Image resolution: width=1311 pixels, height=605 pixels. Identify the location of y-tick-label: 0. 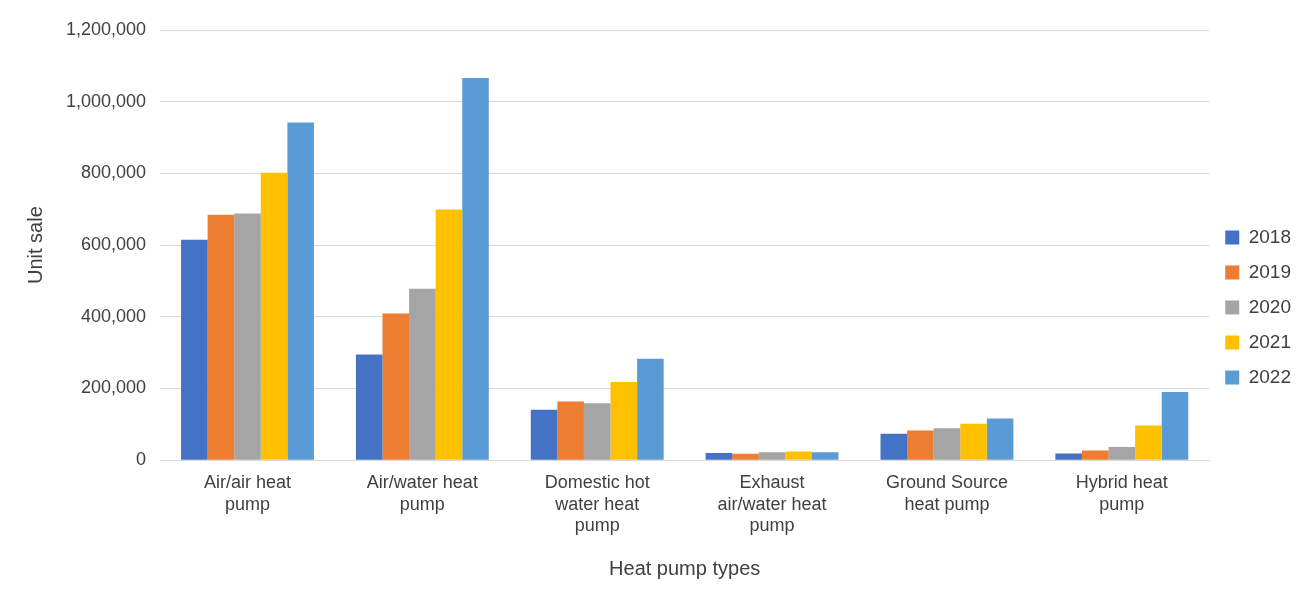
(141, 459).